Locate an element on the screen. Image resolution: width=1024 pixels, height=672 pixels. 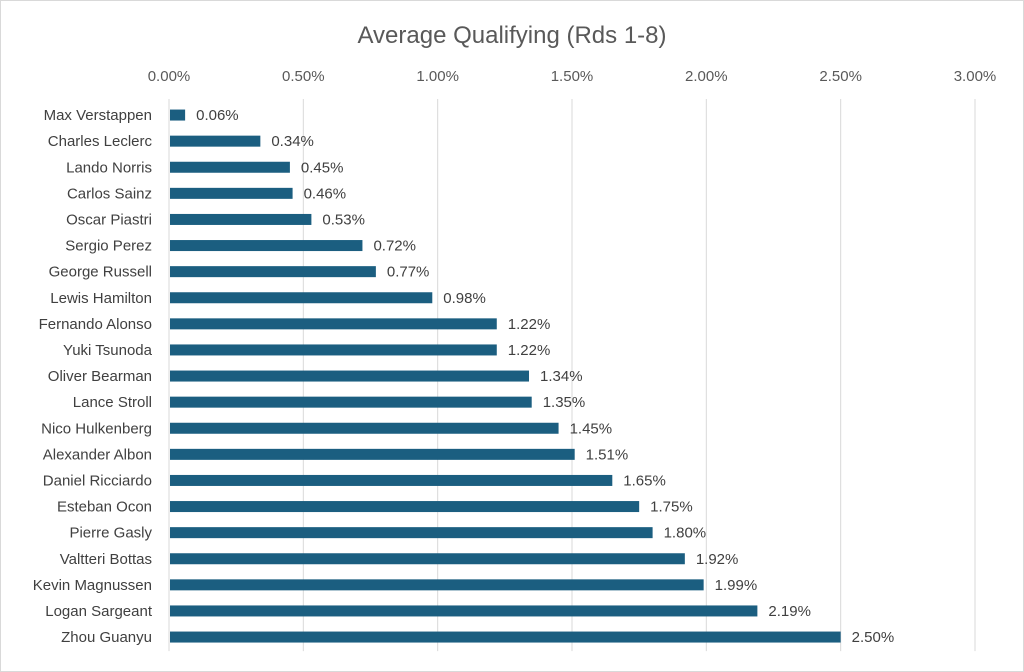
data-label: 0.53% is located at coordinates (343, 219).